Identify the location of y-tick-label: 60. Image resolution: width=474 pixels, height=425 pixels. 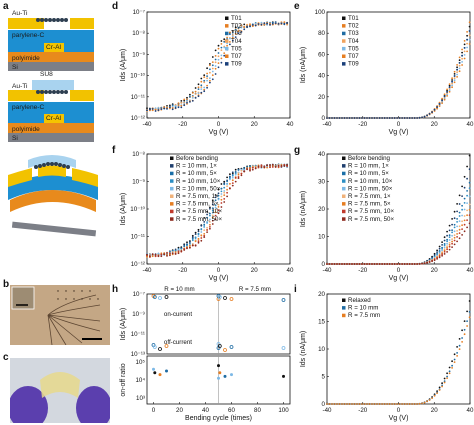
(321, 54).